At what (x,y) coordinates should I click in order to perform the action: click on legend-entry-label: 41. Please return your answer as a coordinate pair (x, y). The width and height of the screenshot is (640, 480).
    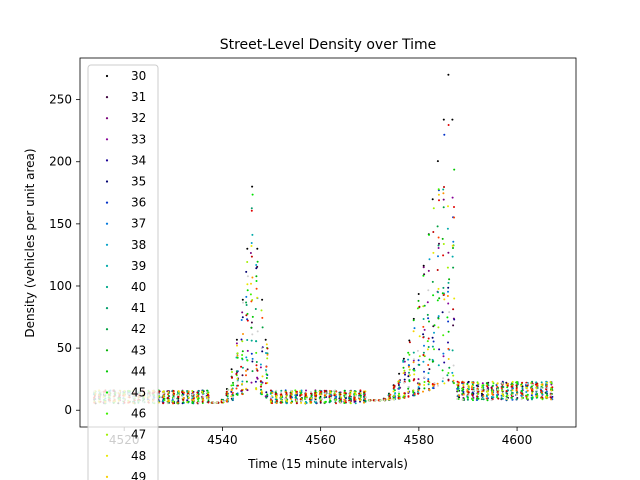
    Looking at the image, I should click on (138, 308).